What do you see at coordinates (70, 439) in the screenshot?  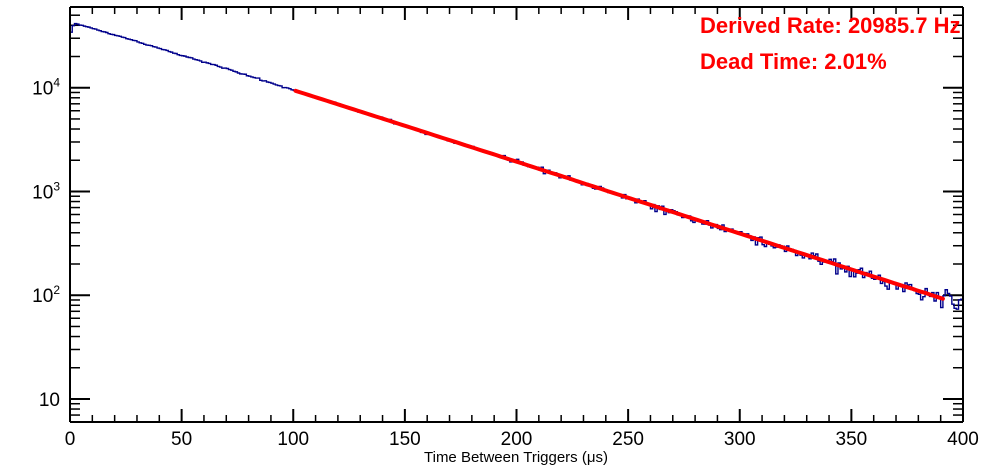 I see `x-tick-label: 0` at bounding box center [70, 439].